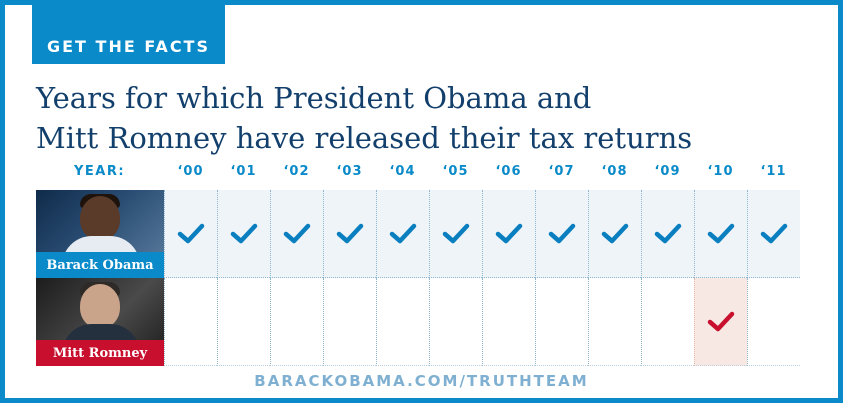 This screenshot has height=403, width=843. I want to click on year-header-cell: ‘02, so click(296, 171).